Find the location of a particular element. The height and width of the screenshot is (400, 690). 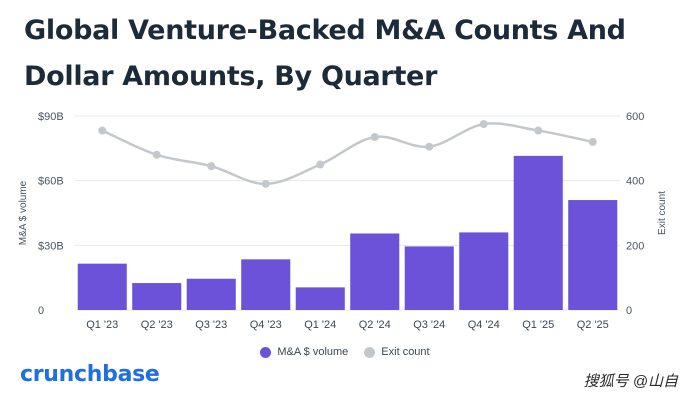

left-tick-label: 0 is located at coordinates (41, 311).